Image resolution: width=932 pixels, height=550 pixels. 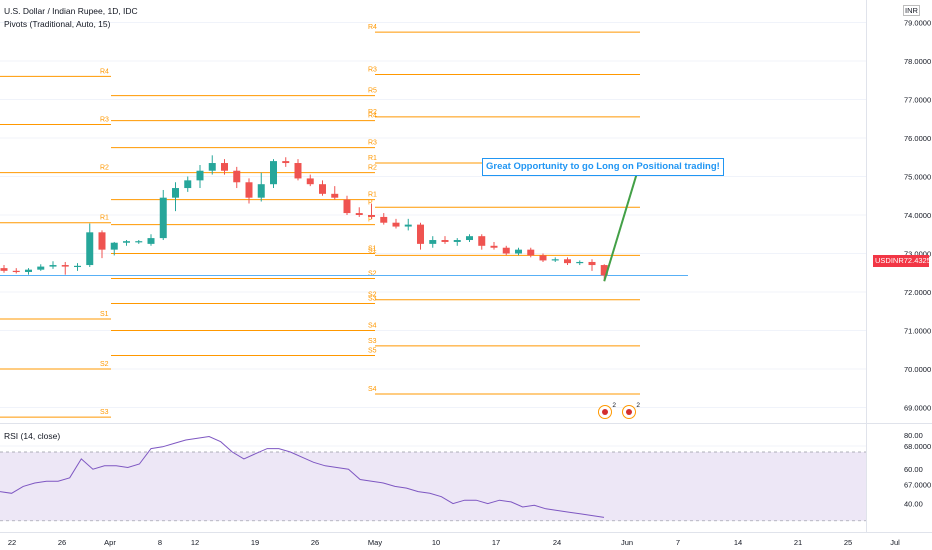 I want to click on price-tick-label: 70.0000, so click(x=917, y=369).